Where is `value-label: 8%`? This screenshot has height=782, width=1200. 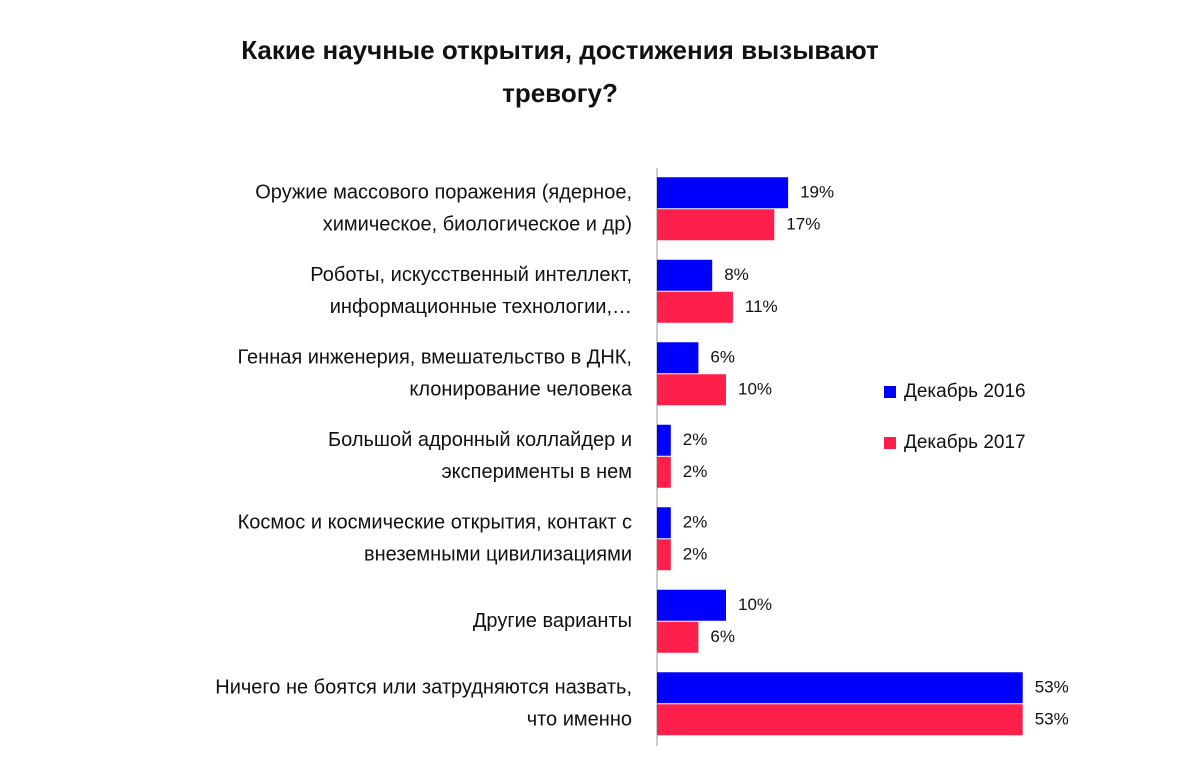
value-label: 8% is located at coordinates (736, 274).